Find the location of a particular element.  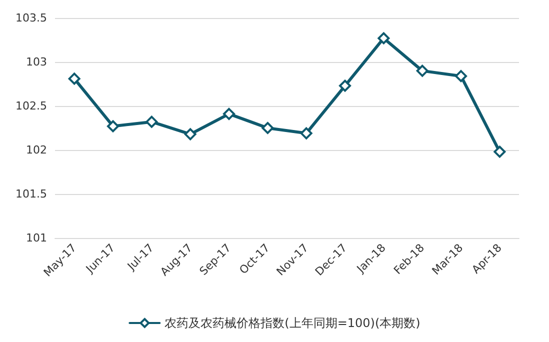

y-tick-label: 103 is located at coordinates (36, 62).